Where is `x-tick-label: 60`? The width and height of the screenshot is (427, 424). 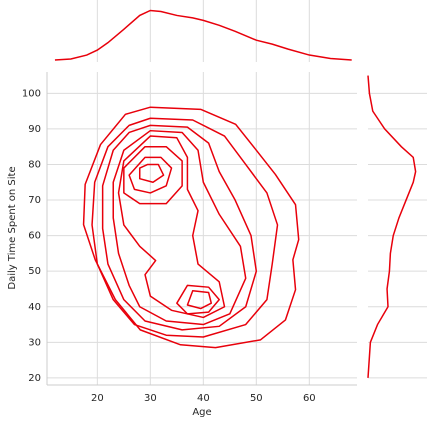 x-tick-label: 60 is located at coordinates (309, 398).